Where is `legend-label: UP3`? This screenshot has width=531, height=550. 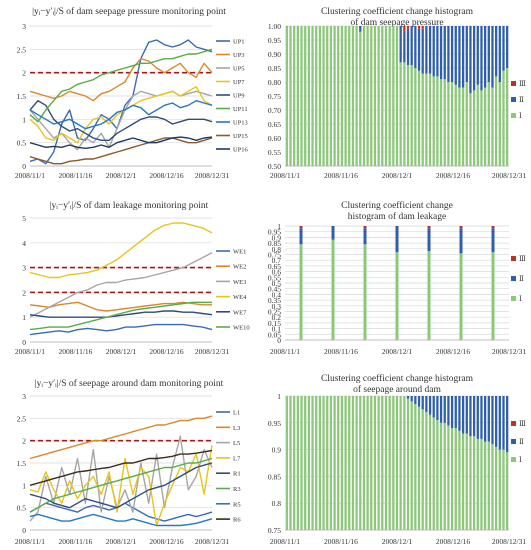 legend-label: UP3 is located at coordinates (239, 55).